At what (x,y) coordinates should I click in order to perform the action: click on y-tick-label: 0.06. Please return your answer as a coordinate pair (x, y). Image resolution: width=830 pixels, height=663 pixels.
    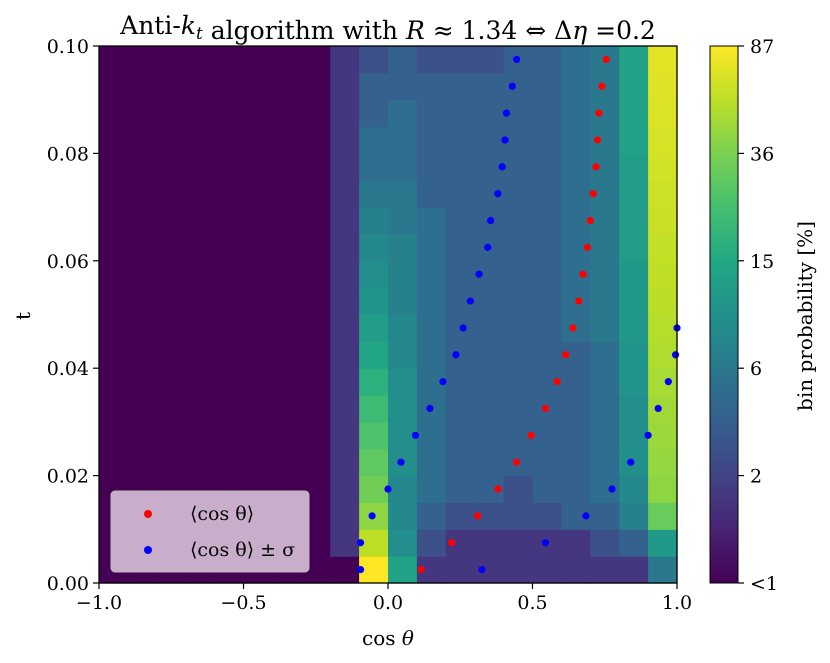
    Looking at the image, I should click on (68, 262).